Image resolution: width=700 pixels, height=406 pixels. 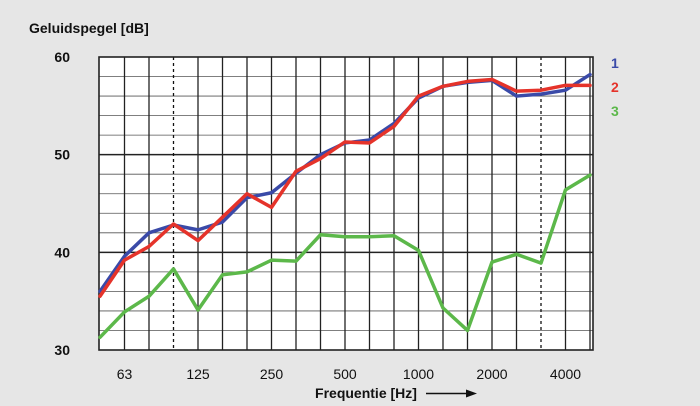 I want to click on y-tick-label: 40, so click(x=62, y=252).